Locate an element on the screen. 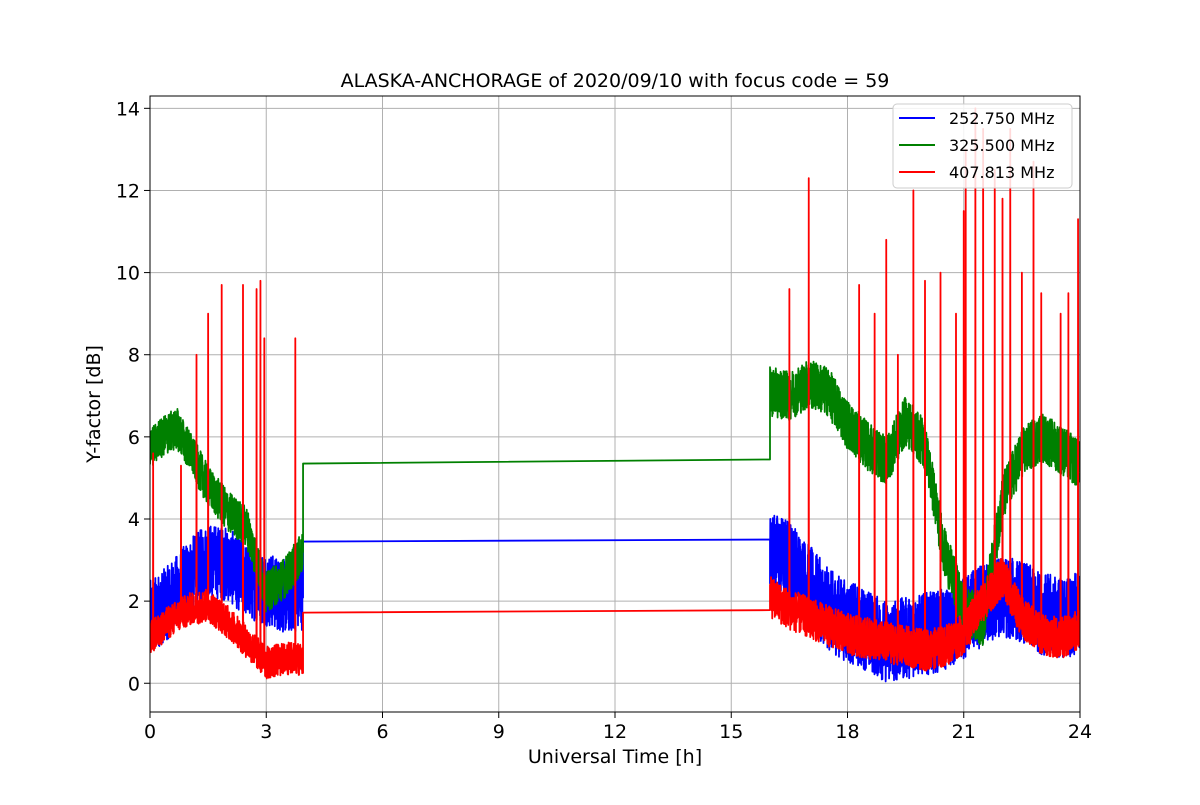  y-tick-label: 2 is located at coordinates (134, 602).